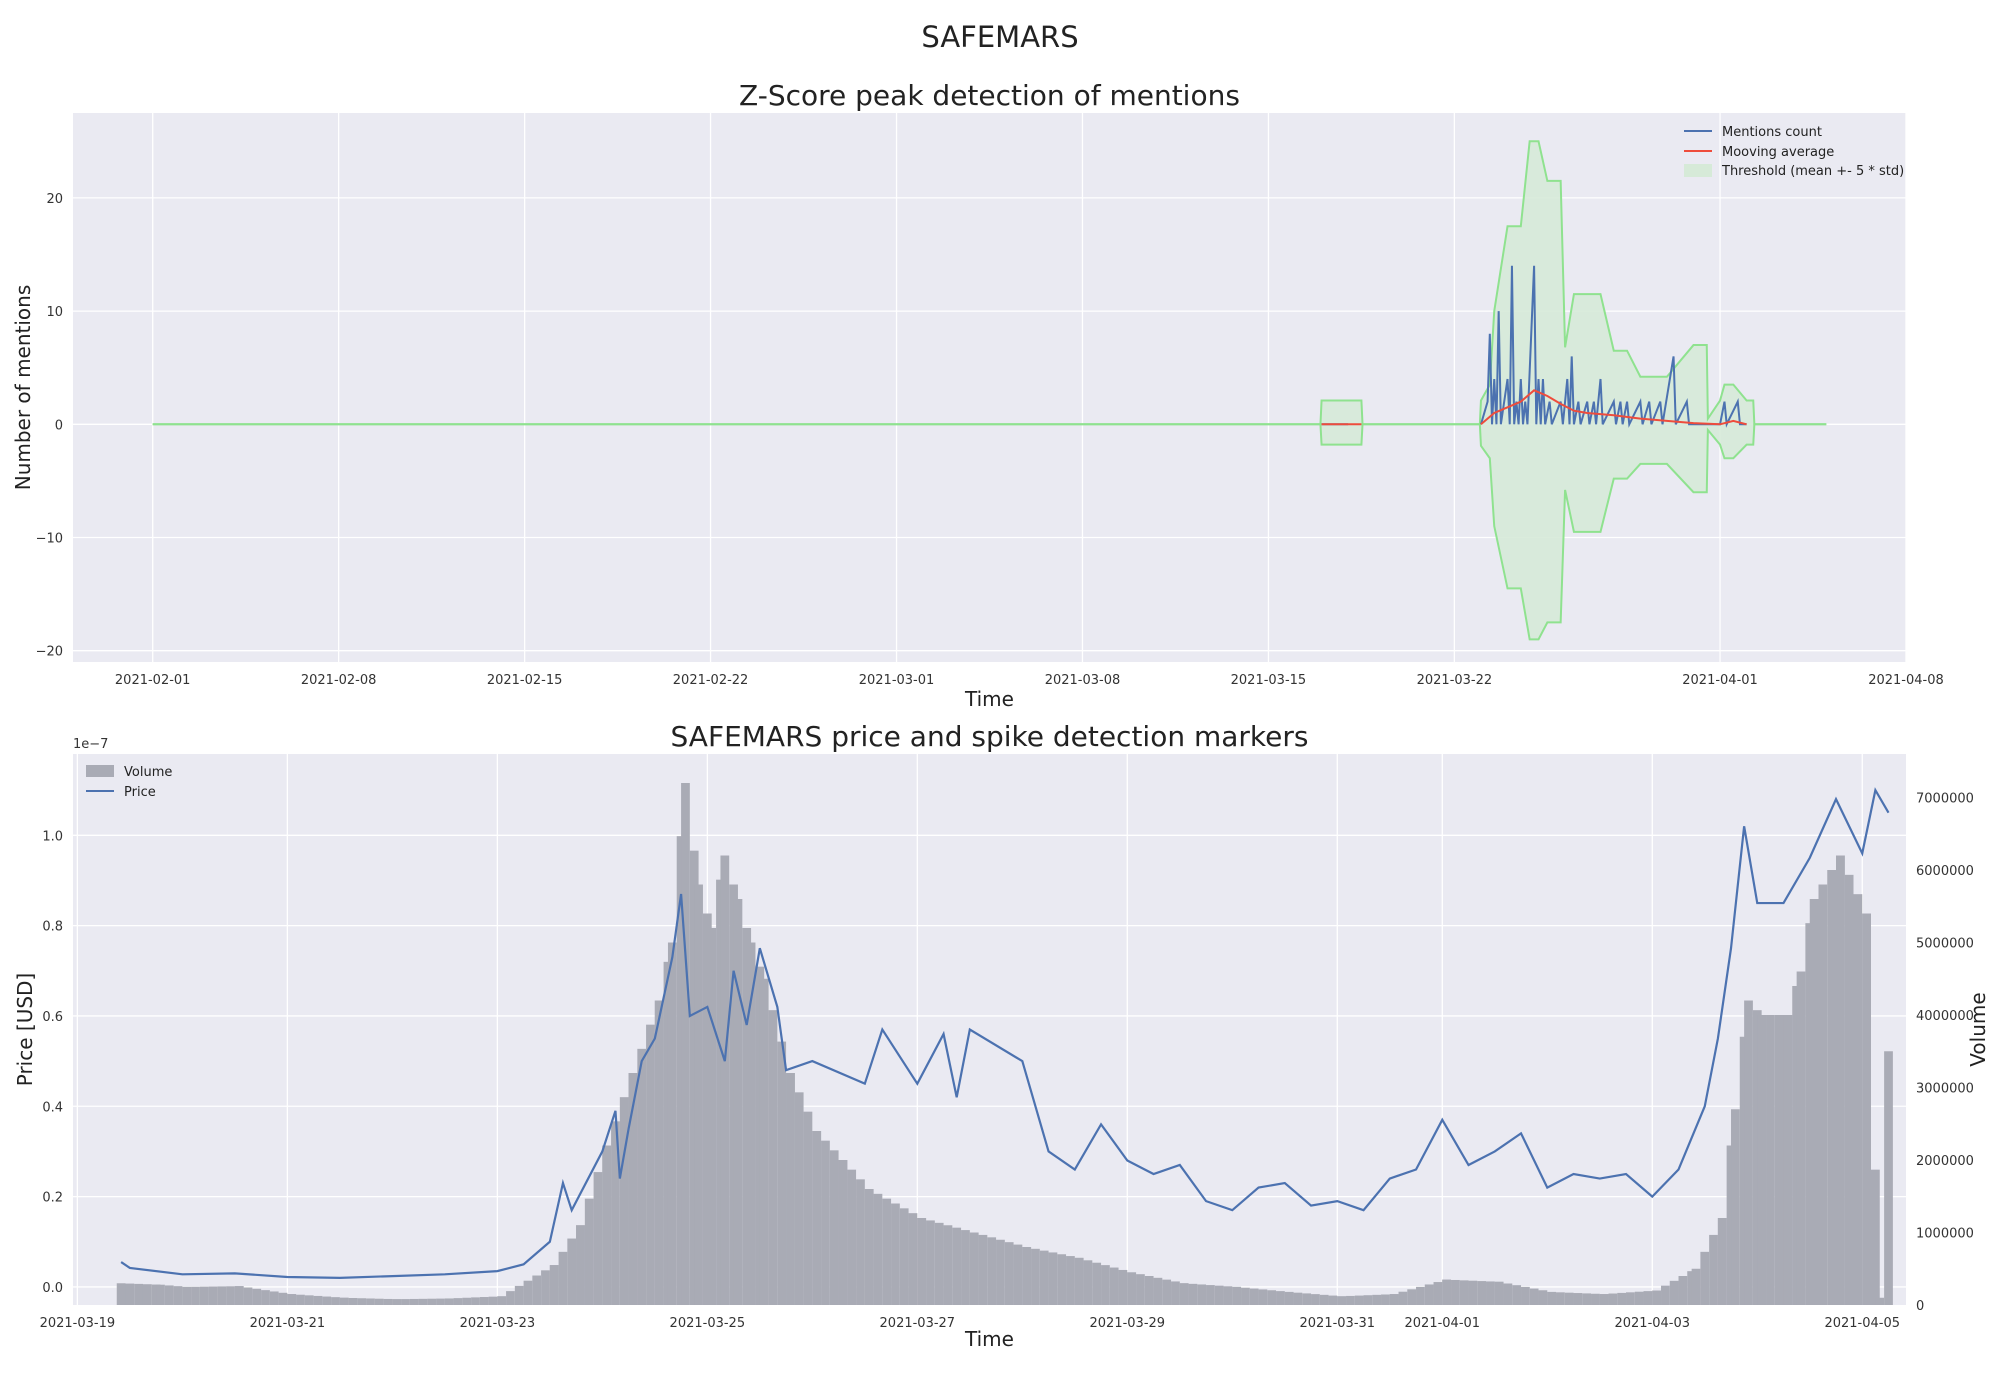 This screenshot has height=1400, width=2000. Describe the element at coordinates (1945, 799) in the screenshot. I see `y-right-tick-label: 7000000` at that location.